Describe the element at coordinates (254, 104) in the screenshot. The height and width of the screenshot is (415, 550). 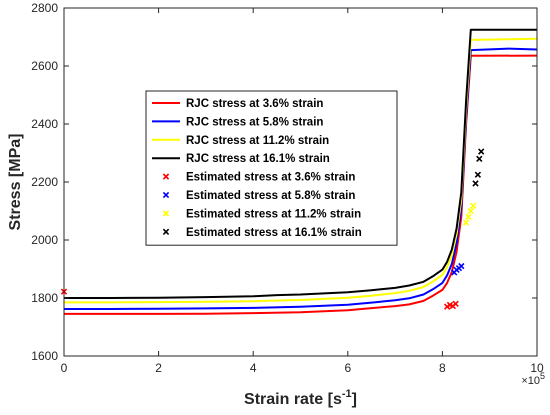
I see `legend-label: RJC stress at 3.6% strain` at that location.